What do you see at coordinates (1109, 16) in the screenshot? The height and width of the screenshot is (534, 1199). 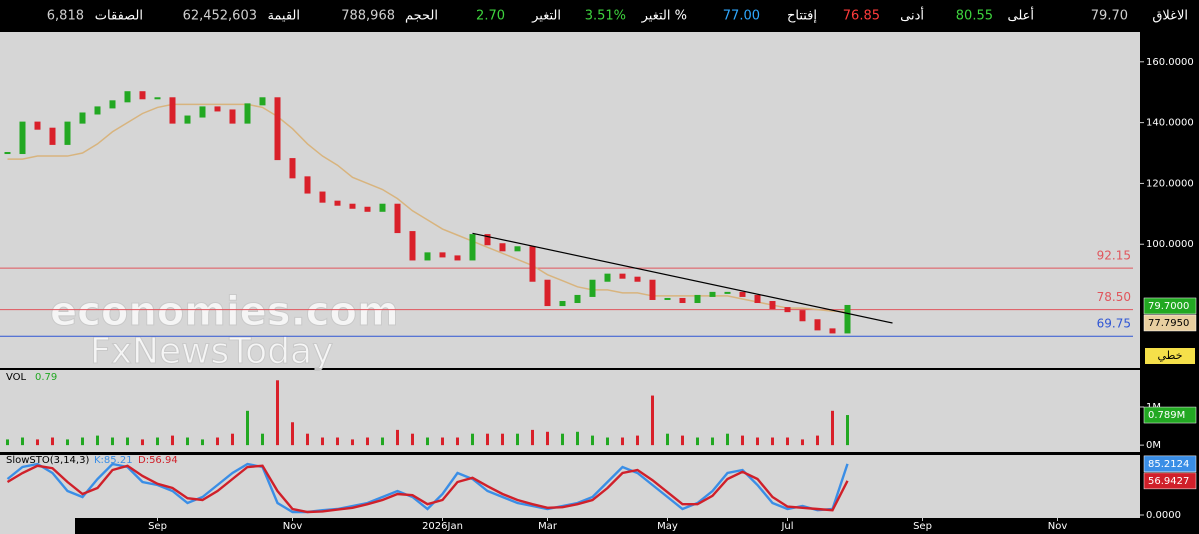 I see `header-value: 79.70` at bounding box center [1109, 16].